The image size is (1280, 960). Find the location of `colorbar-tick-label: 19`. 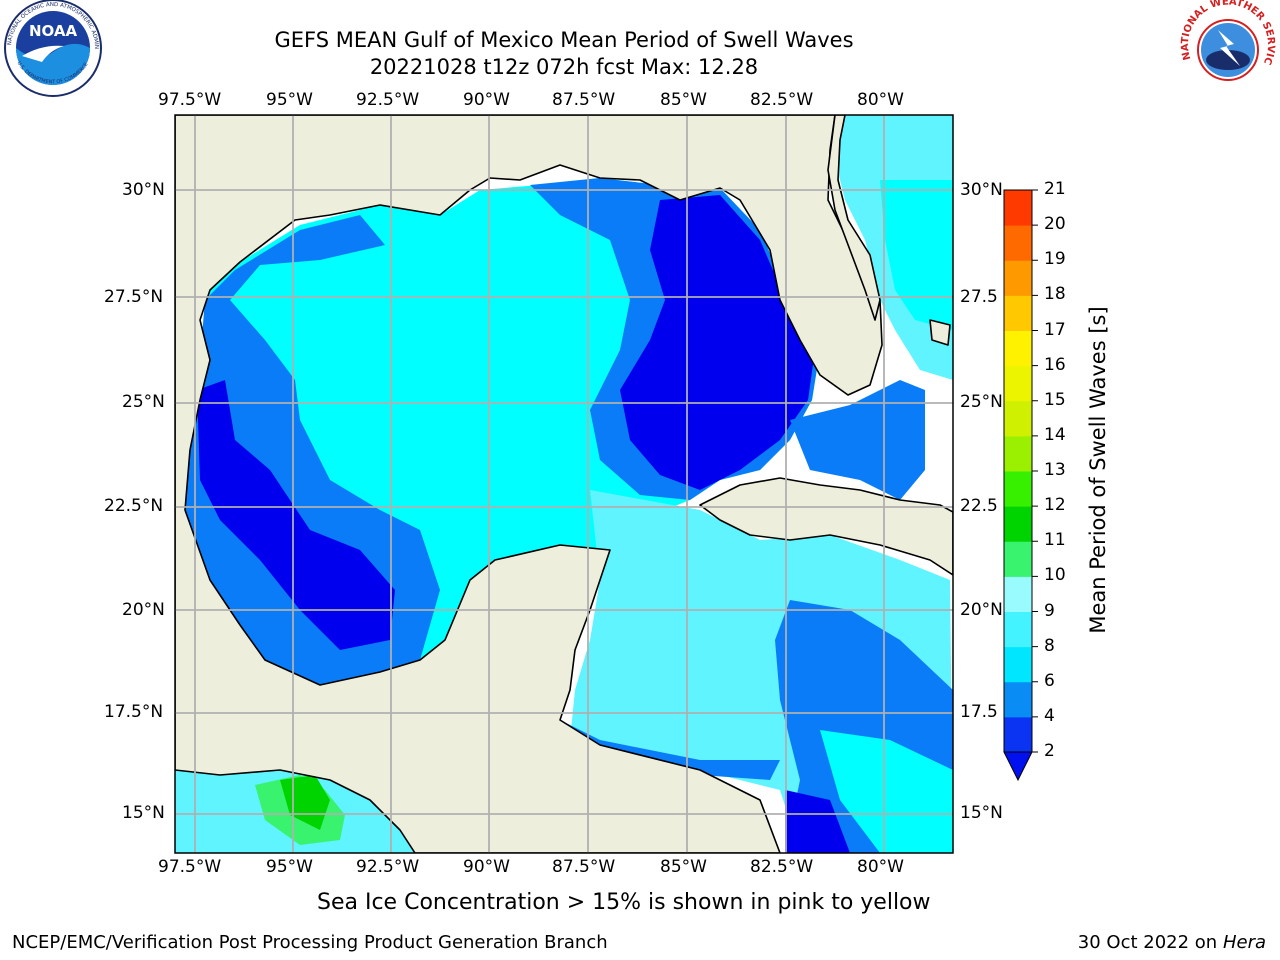

colorbar-tick-label: 19 is located at coordinates (1055, 259).